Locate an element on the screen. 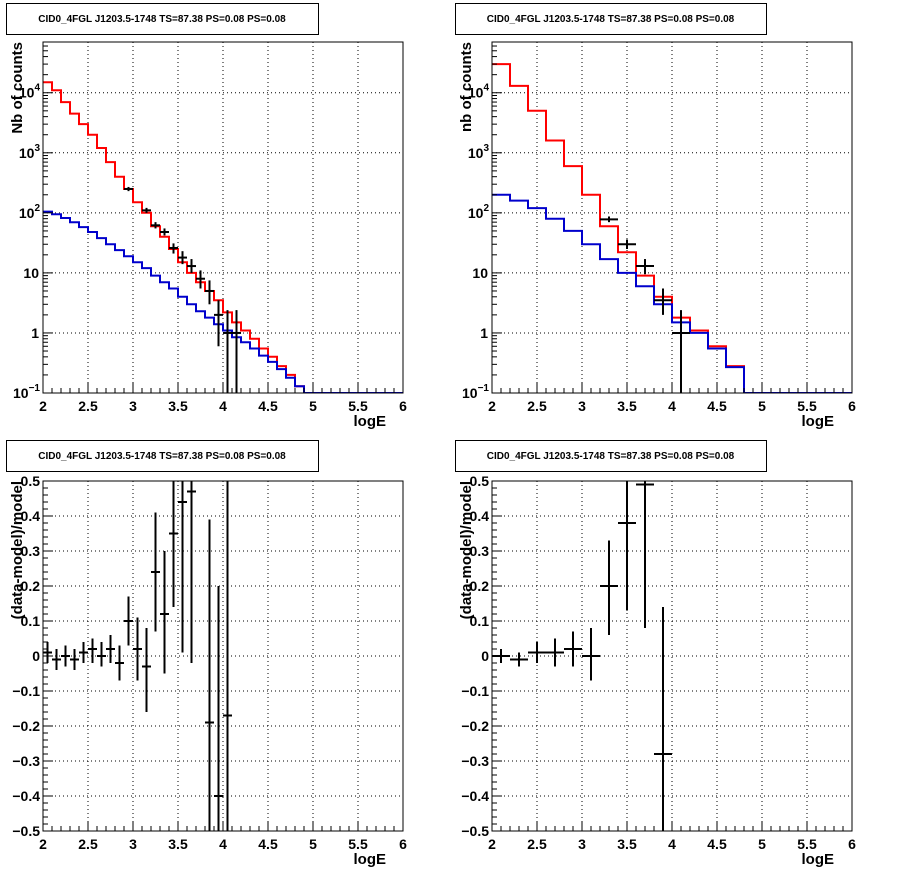 The height and width of the screenshot is (875, 898). y-tick-label: −0.4 is located at coordinates (26, 796).